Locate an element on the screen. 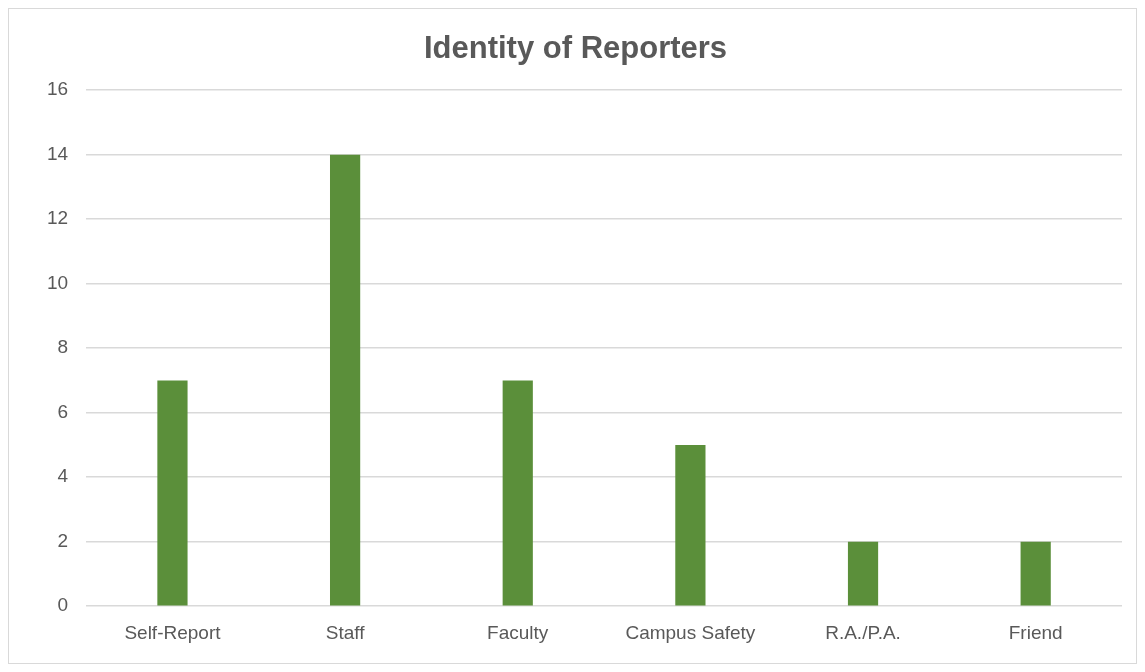  y-tick-label: 16 is located at coordinates (57, 89).